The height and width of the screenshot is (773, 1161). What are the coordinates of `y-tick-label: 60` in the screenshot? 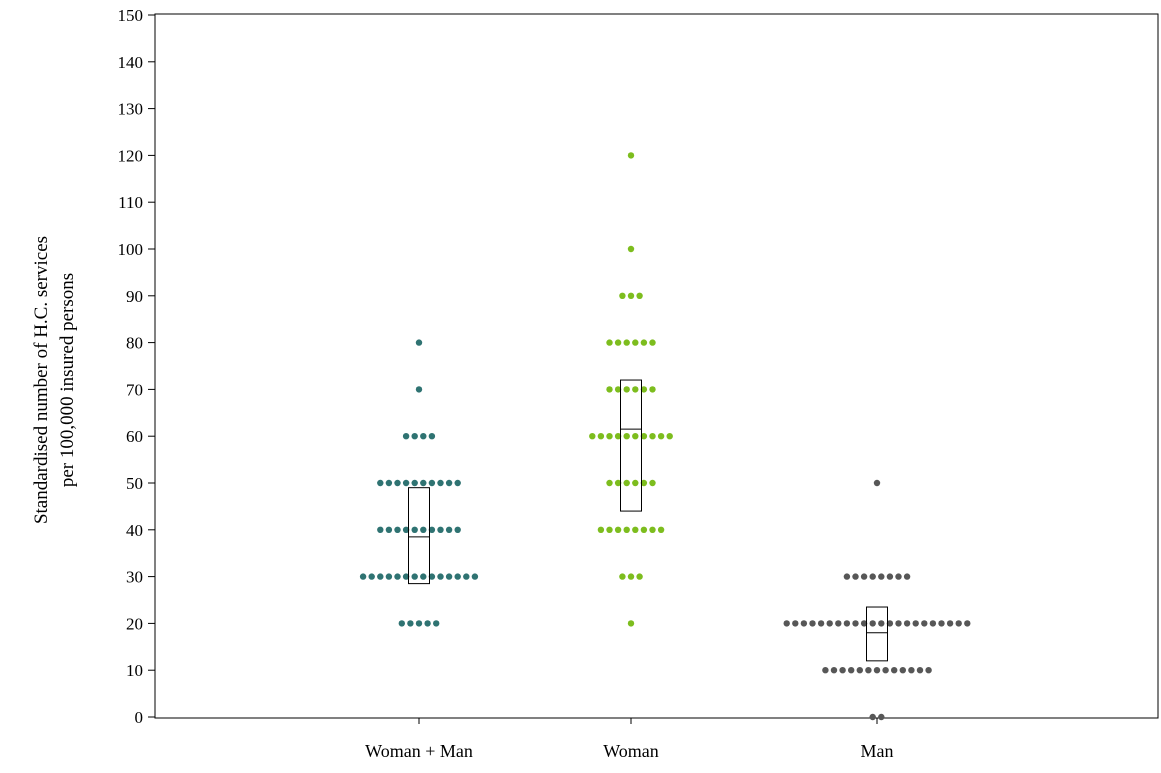 It's located at (134, 436).